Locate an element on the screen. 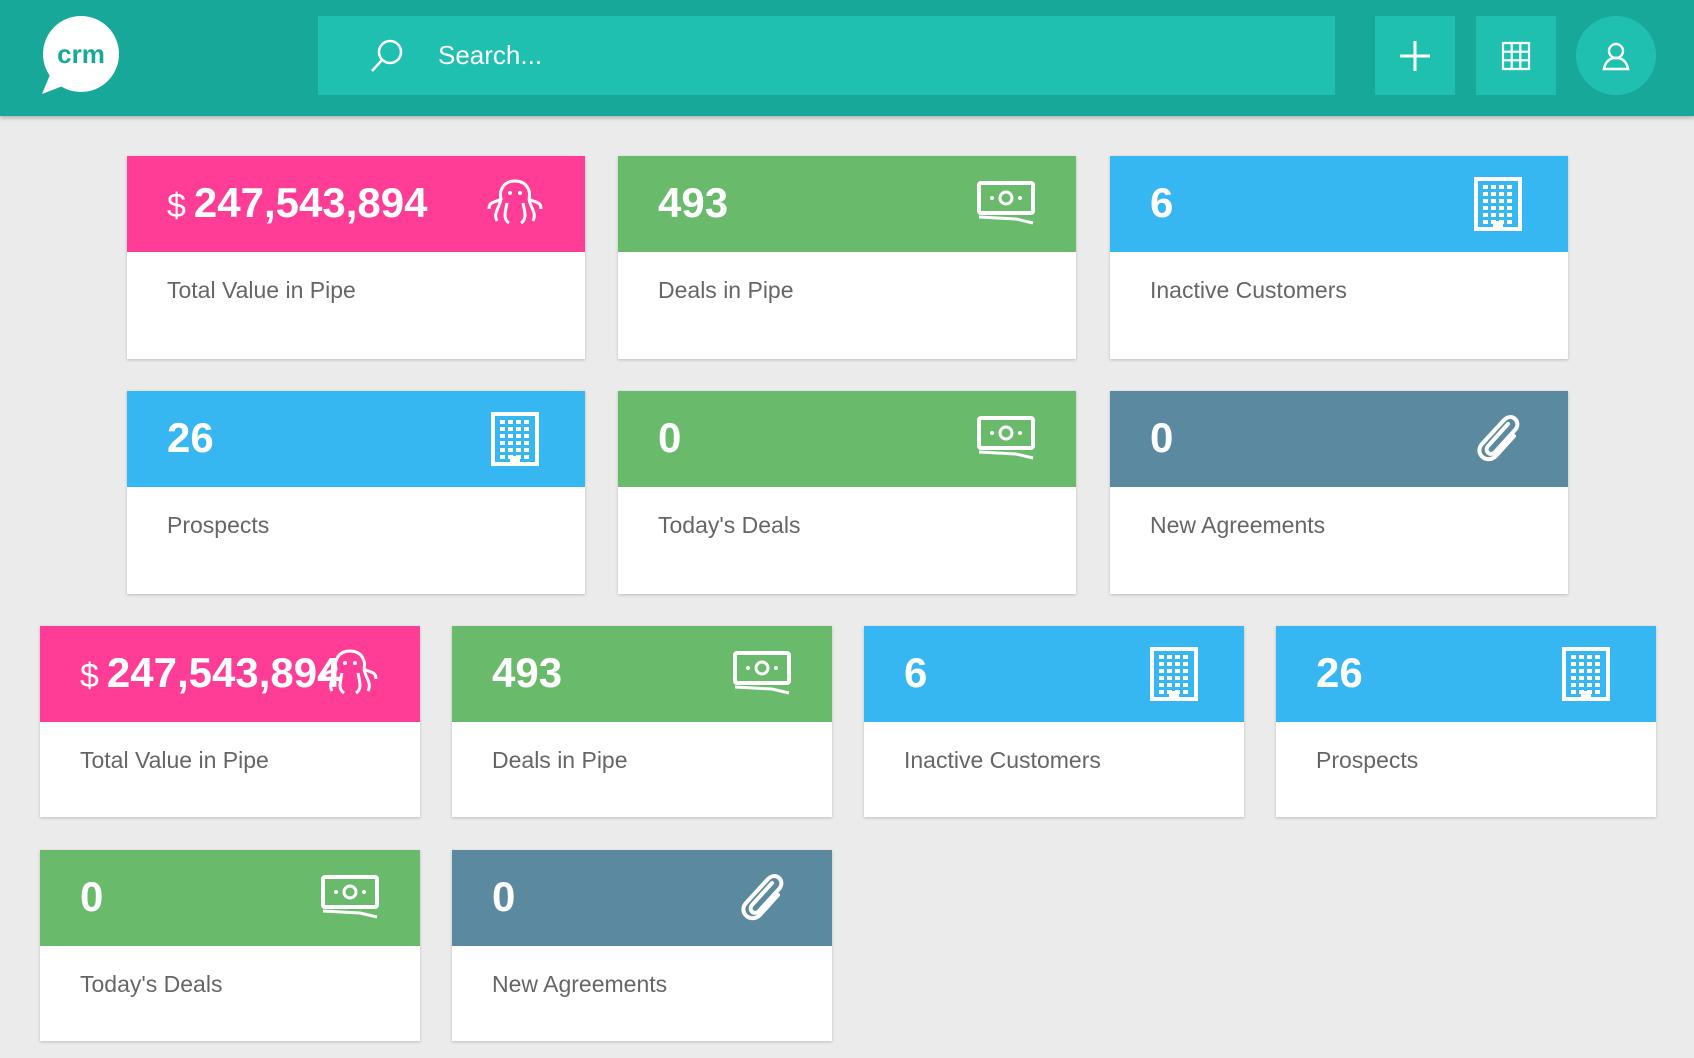 The image size is (1694, 1058). user-icon is located at coordinates (1616, 56).